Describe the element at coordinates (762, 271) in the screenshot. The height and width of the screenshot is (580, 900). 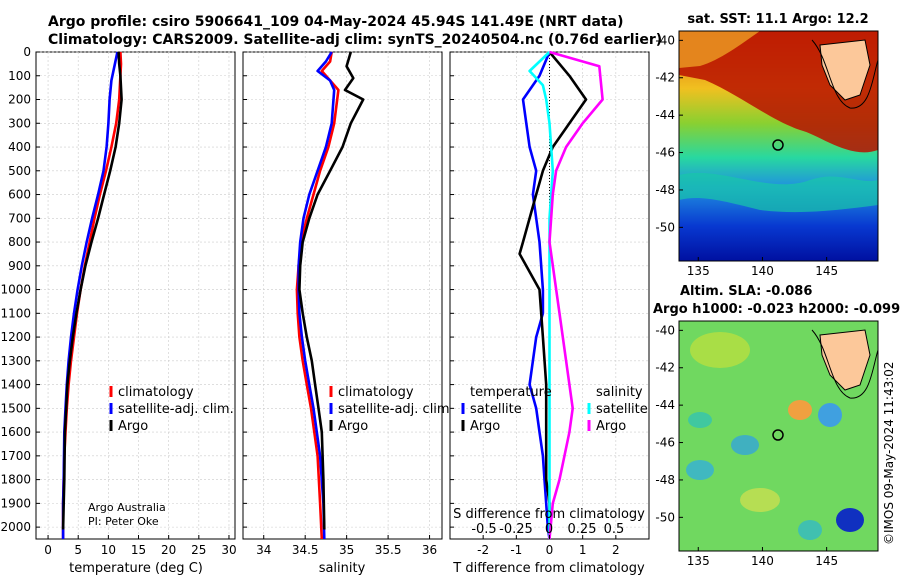
I see `map-x-tick-label: 140` at that location.